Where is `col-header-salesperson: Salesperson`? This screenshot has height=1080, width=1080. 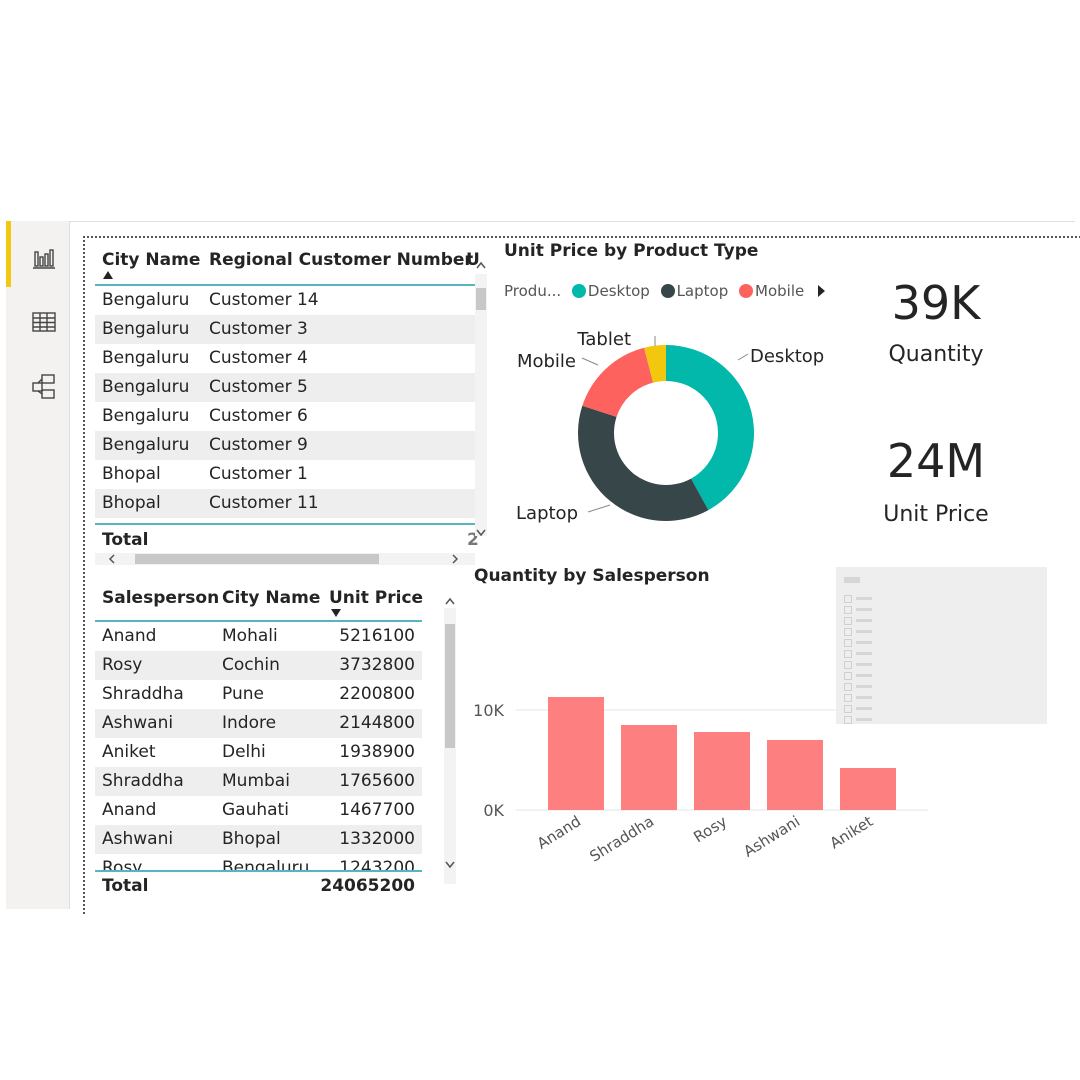 col-header-salesperson: Salesperson is located at coordinates (161, 598).